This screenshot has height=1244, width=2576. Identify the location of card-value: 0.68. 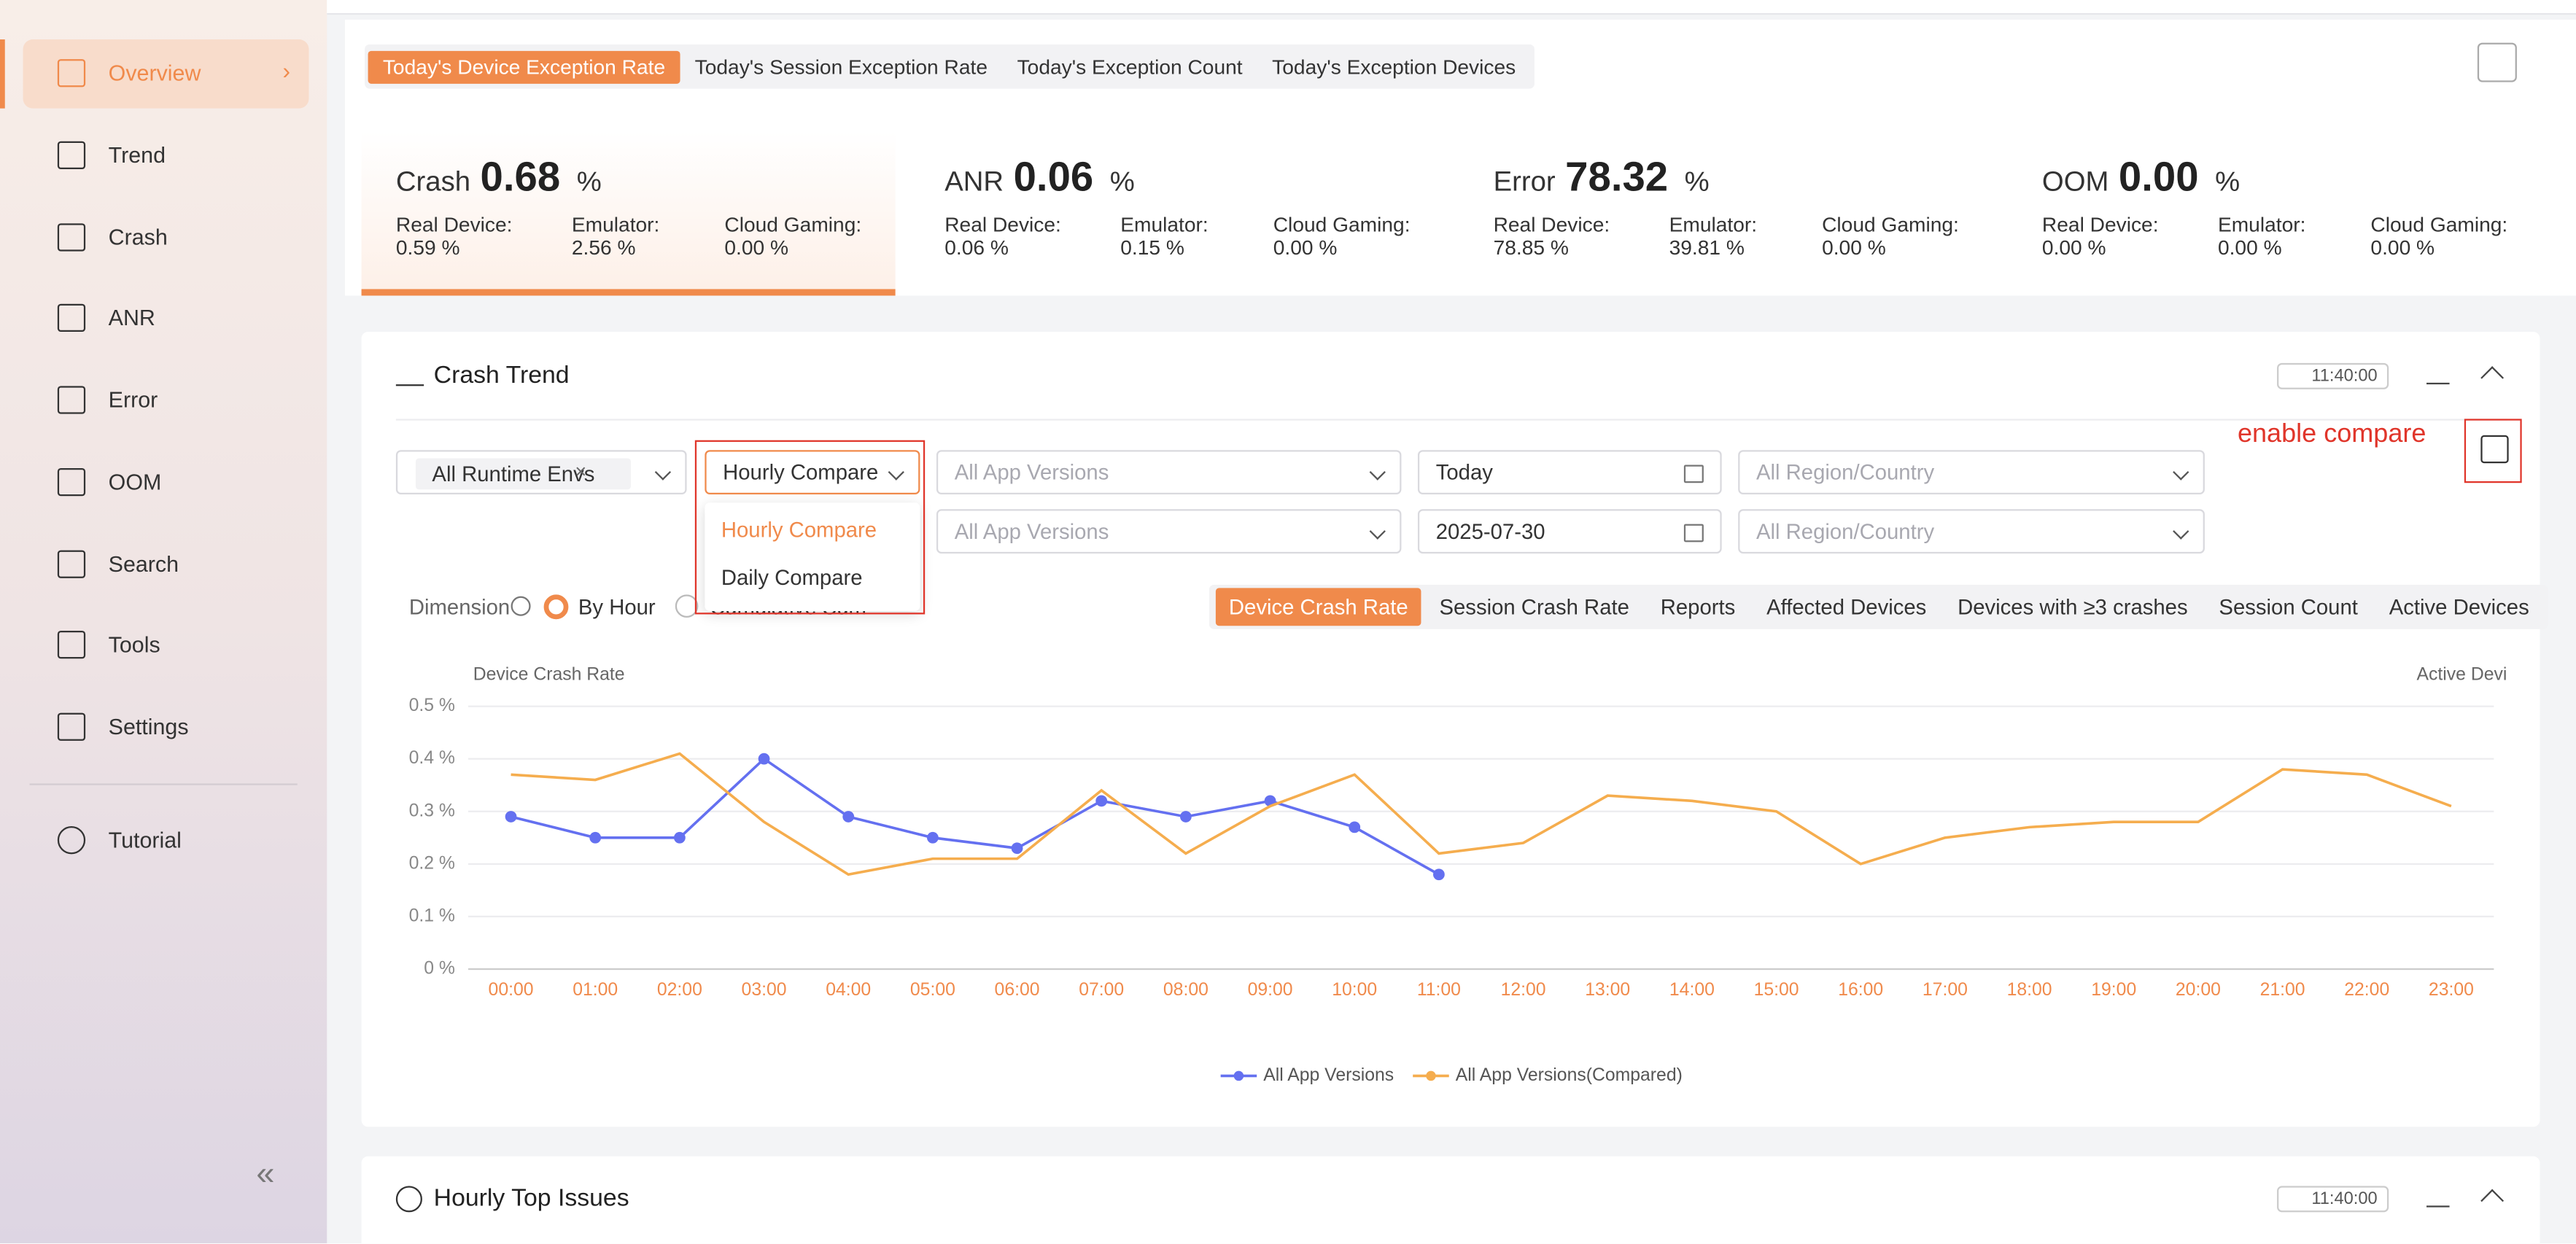
(520, 177).